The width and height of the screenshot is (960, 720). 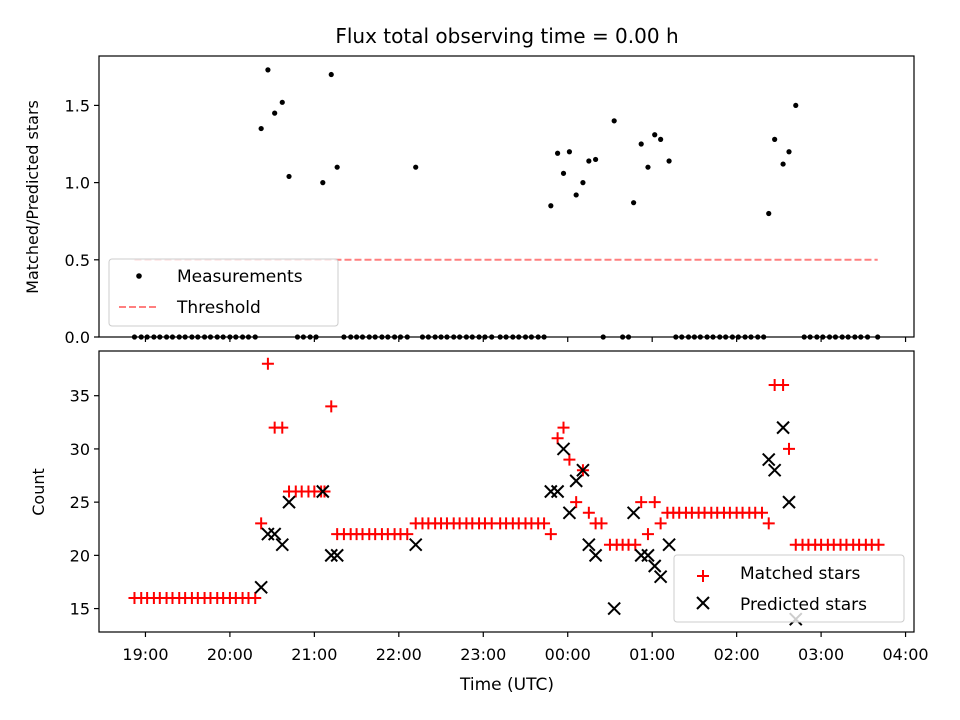 I want to click on legend-measurements-marker, so click(x=139, y=276).